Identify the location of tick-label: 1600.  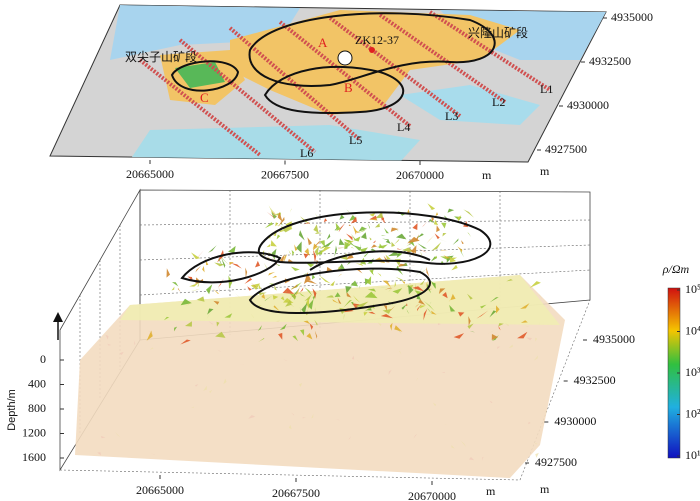
(34, 457).